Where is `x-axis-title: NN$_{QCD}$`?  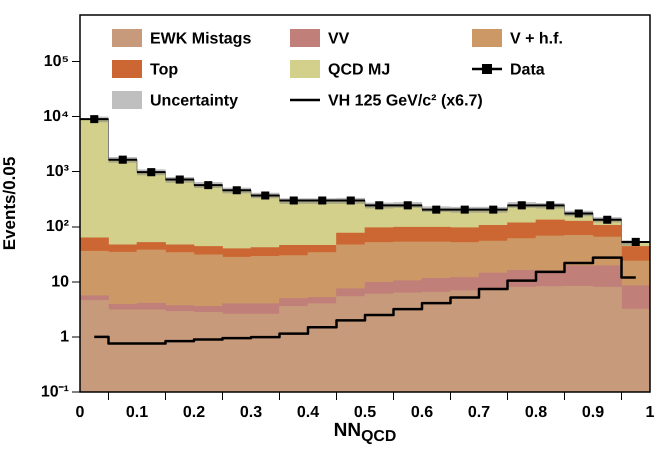
x-axis-title: NN$_{QCD}$ is located at coordinates (365, 433).